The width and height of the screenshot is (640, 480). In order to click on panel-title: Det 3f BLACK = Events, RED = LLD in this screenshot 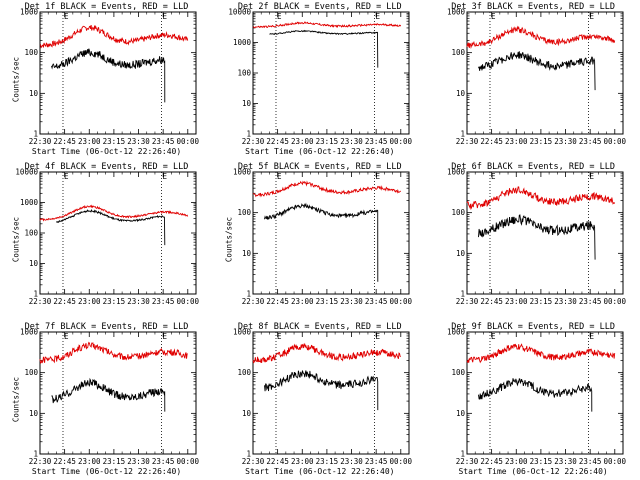, I will do `click(533, 7)`.